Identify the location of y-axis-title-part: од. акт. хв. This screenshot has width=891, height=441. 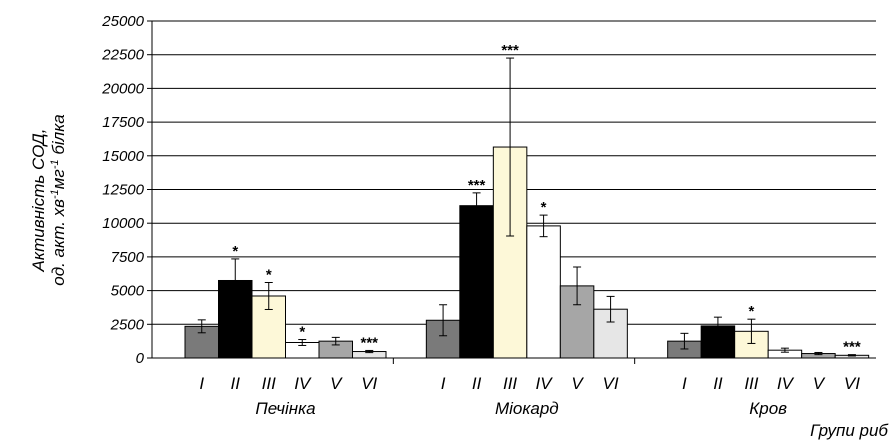
(58, 242).